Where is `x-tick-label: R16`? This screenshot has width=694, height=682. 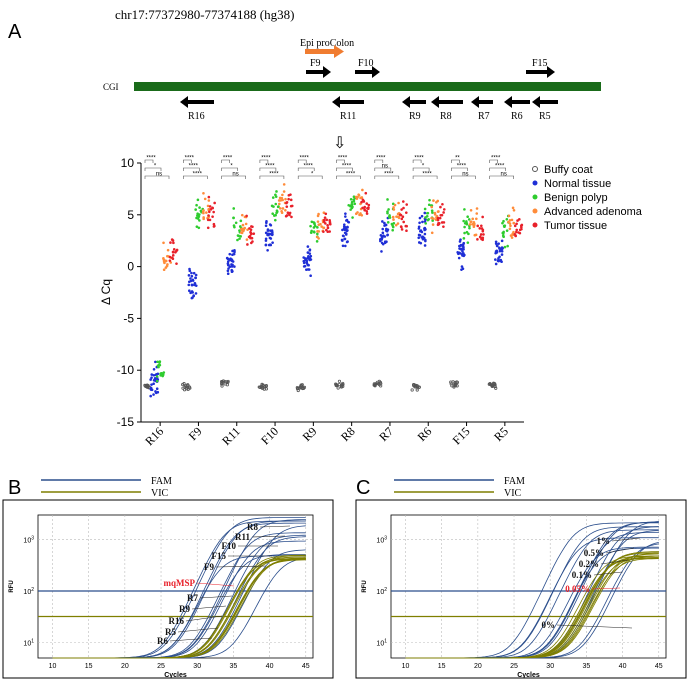 x-tick-label: R16 is located at coordinates (154, 436).